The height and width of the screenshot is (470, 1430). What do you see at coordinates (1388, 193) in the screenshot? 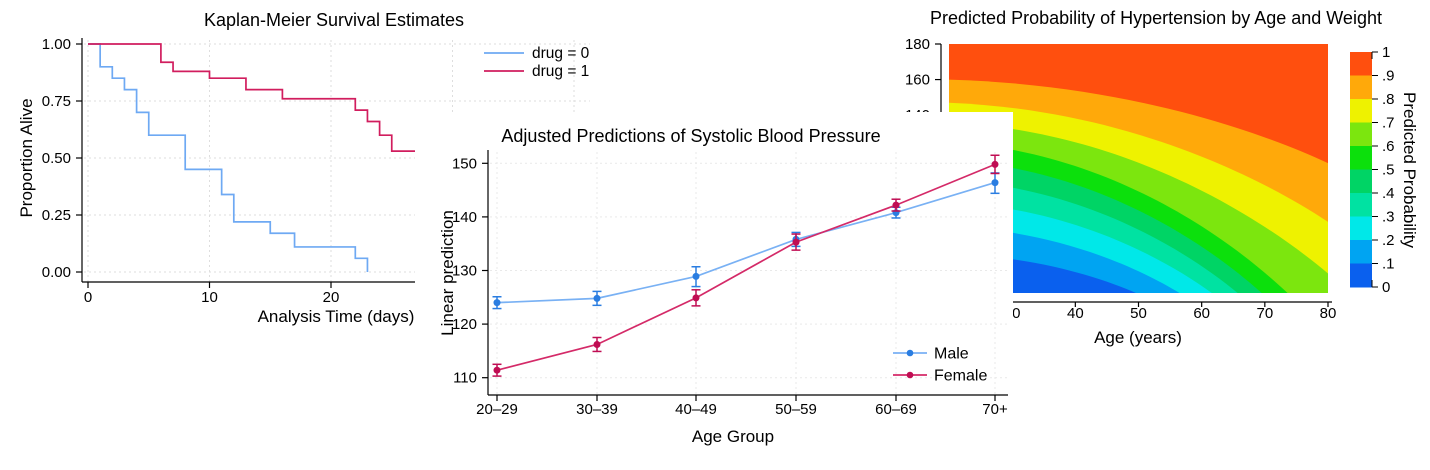
I see `colorbar-tick-label: .4` at bounding box center [1388, 193].